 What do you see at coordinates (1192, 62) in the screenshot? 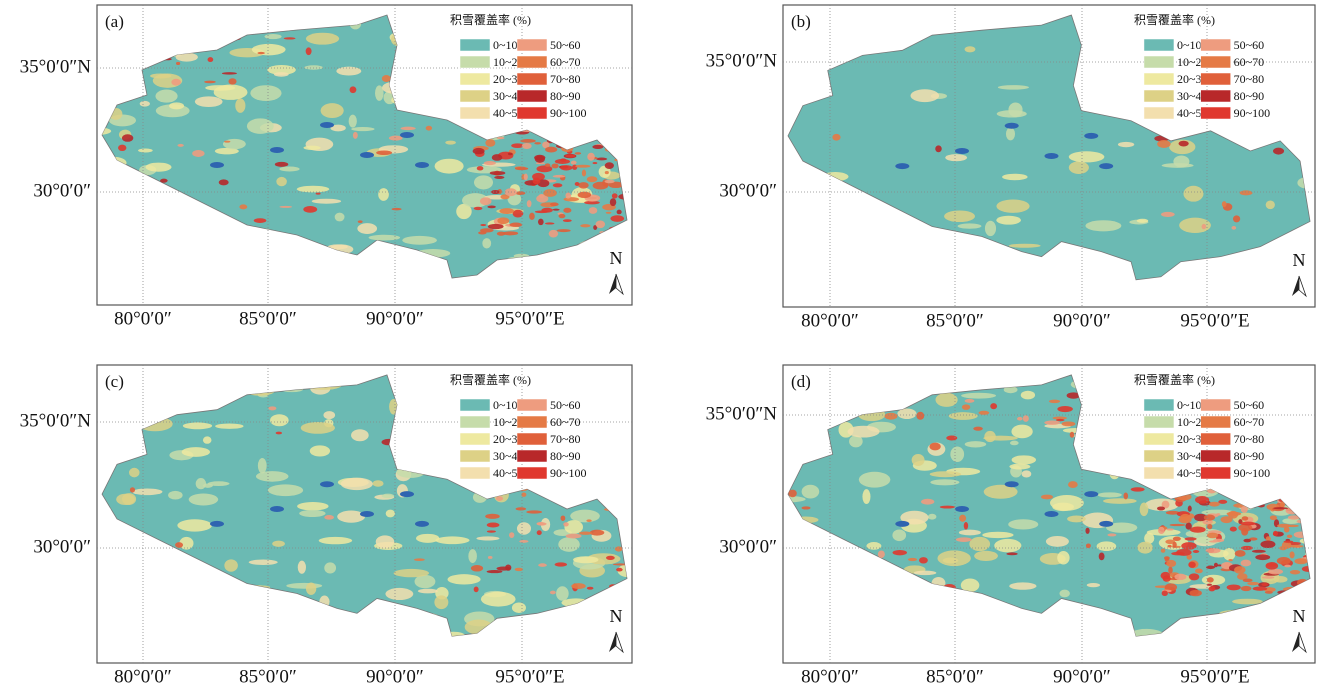
I see `legend-label: 10~20` at bounding box center [1192, 62].